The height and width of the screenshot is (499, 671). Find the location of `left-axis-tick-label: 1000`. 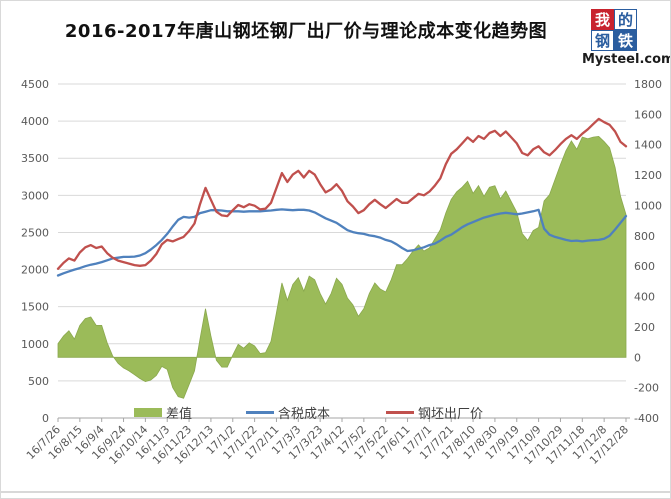

left-axis-tick-label: 1000 is located at coordinates (35, 344).